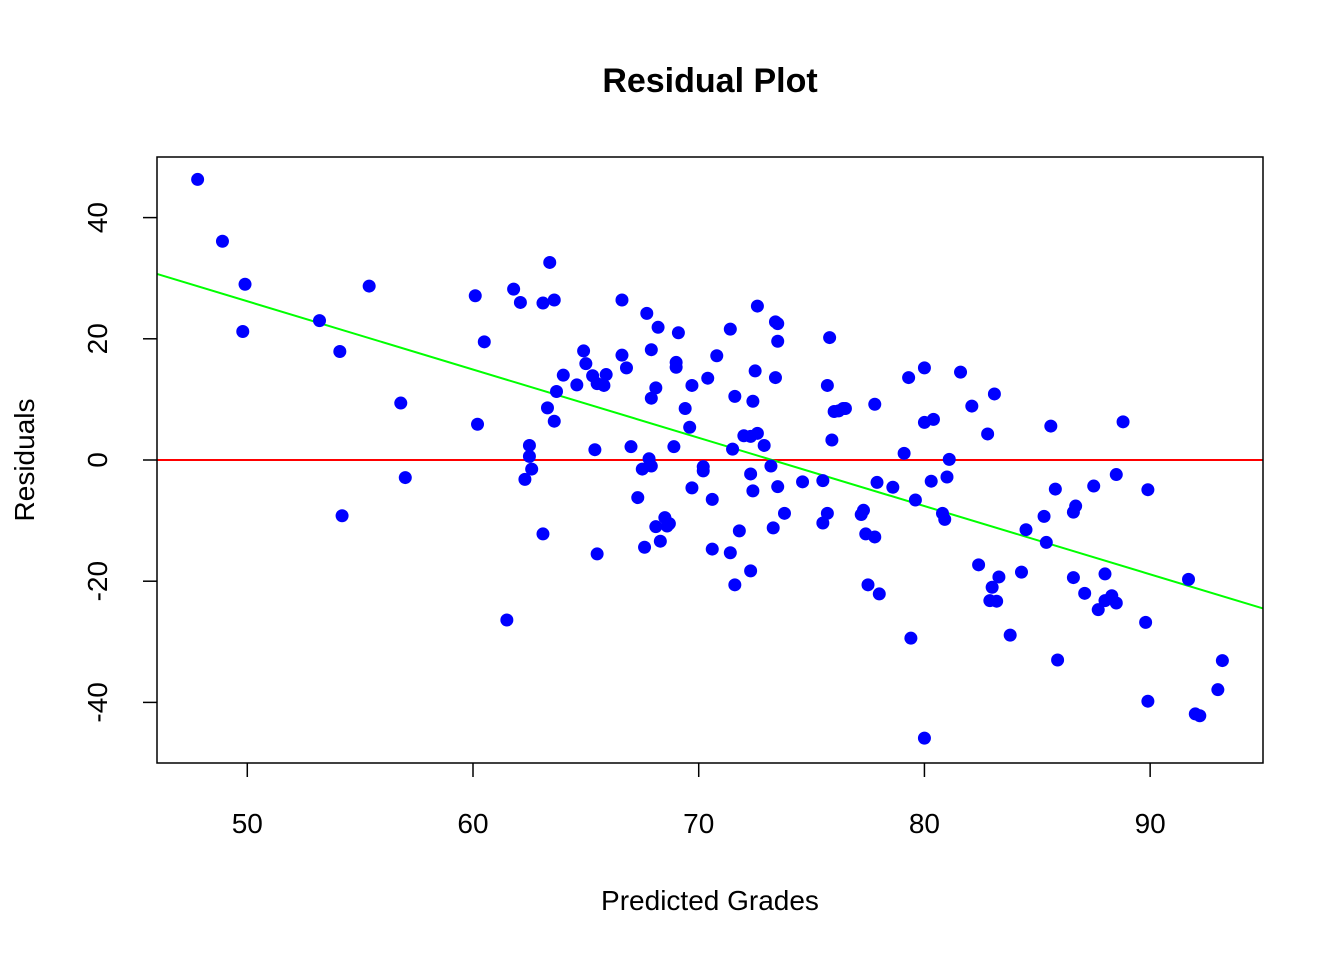 Image resolution: width=1344 pixels, height=960 pixels. I want to click on y-tick-label: 0, so click(97, 460).